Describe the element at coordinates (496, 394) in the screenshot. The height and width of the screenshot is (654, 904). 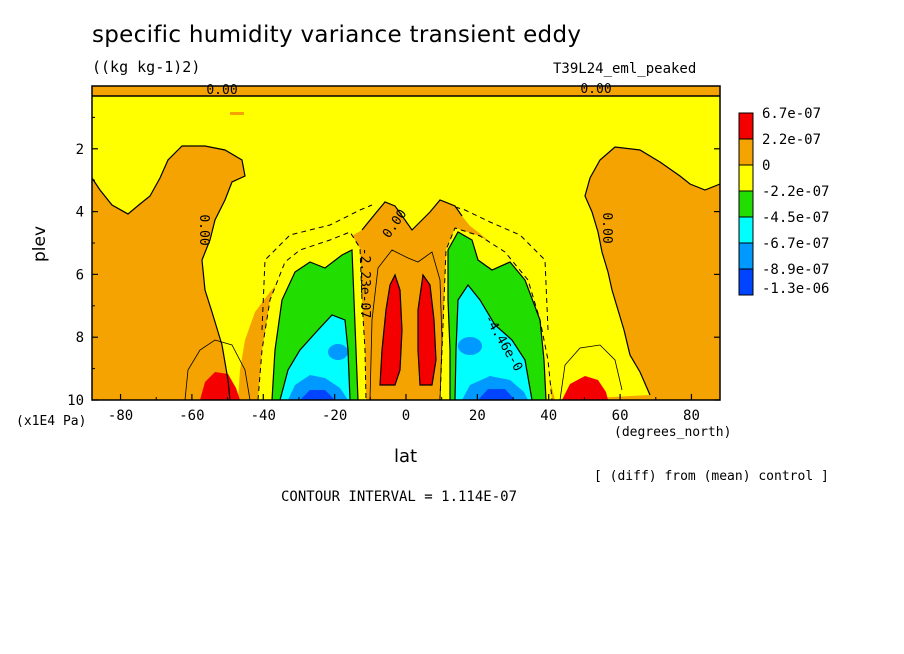
I see `field-darkblue-right` at that location.